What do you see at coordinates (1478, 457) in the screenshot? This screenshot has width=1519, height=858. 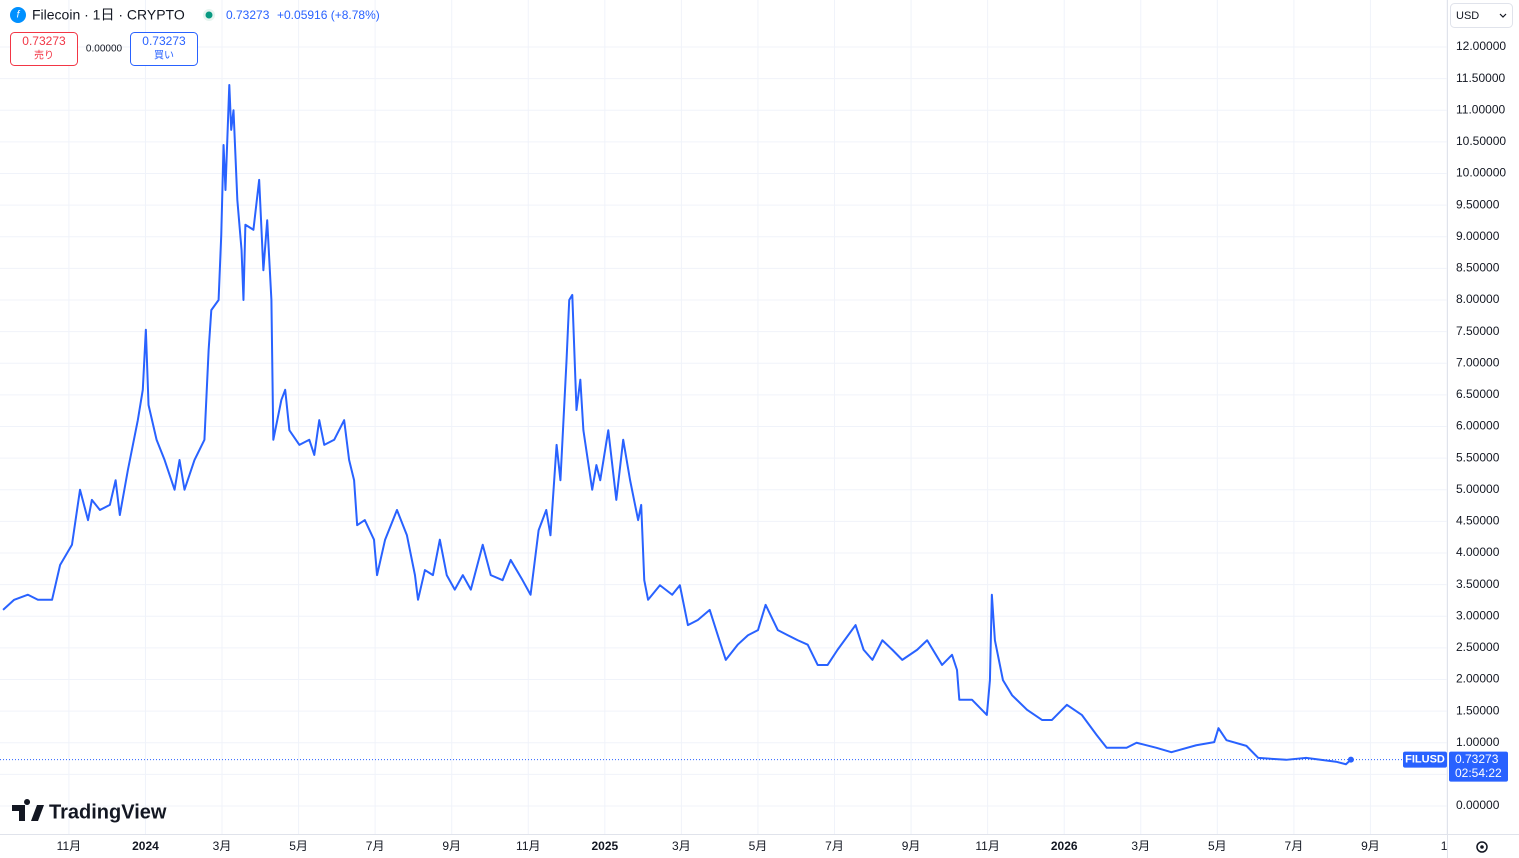 I see `y-tick-label: 5.50000` at bounding box center [1478, 457].